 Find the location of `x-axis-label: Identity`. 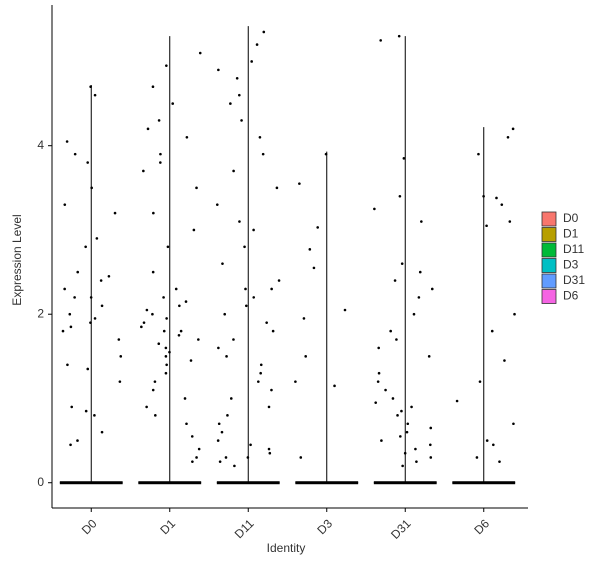

x-axis-label: Identity is located at coordinates (286, 548).